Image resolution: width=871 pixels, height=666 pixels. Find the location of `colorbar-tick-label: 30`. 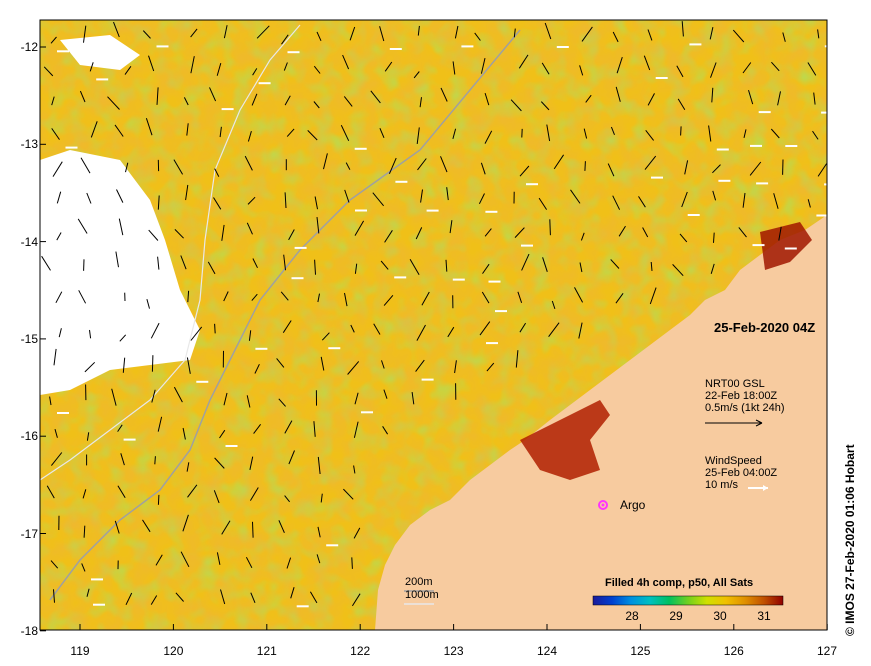

colorbar-tick-label: 30 is located at coordinates (720, 616).